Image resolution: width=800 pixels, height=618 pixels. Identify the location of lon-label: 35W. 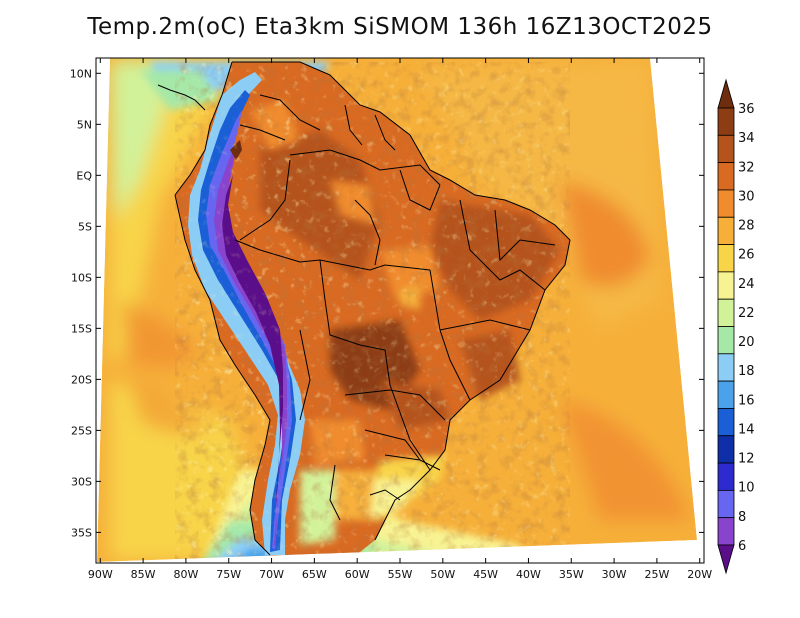
(571, 574).